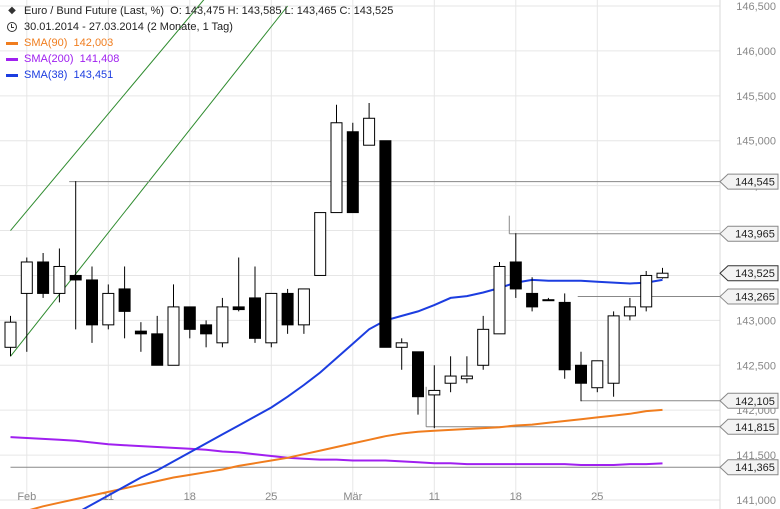 The image size is (780, 509). Describe the element at coordinates (93, 75) in the screenshot. I see `sma38-value: 143,451` at that location.